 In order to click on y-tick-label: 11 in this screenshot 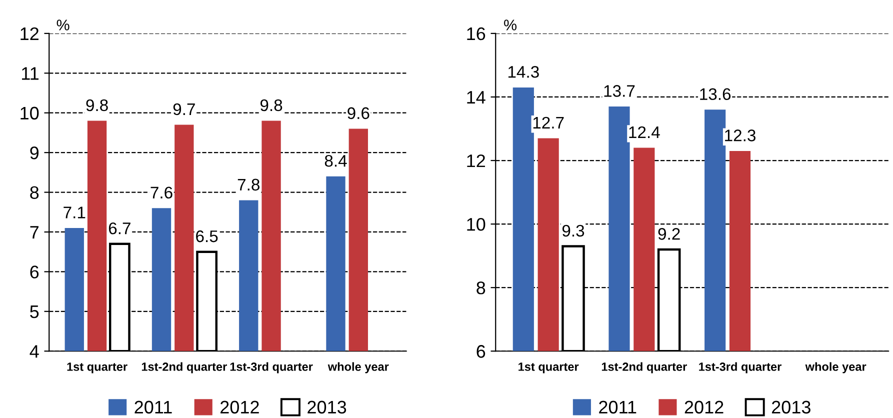, I will do `click(30, 73)`.